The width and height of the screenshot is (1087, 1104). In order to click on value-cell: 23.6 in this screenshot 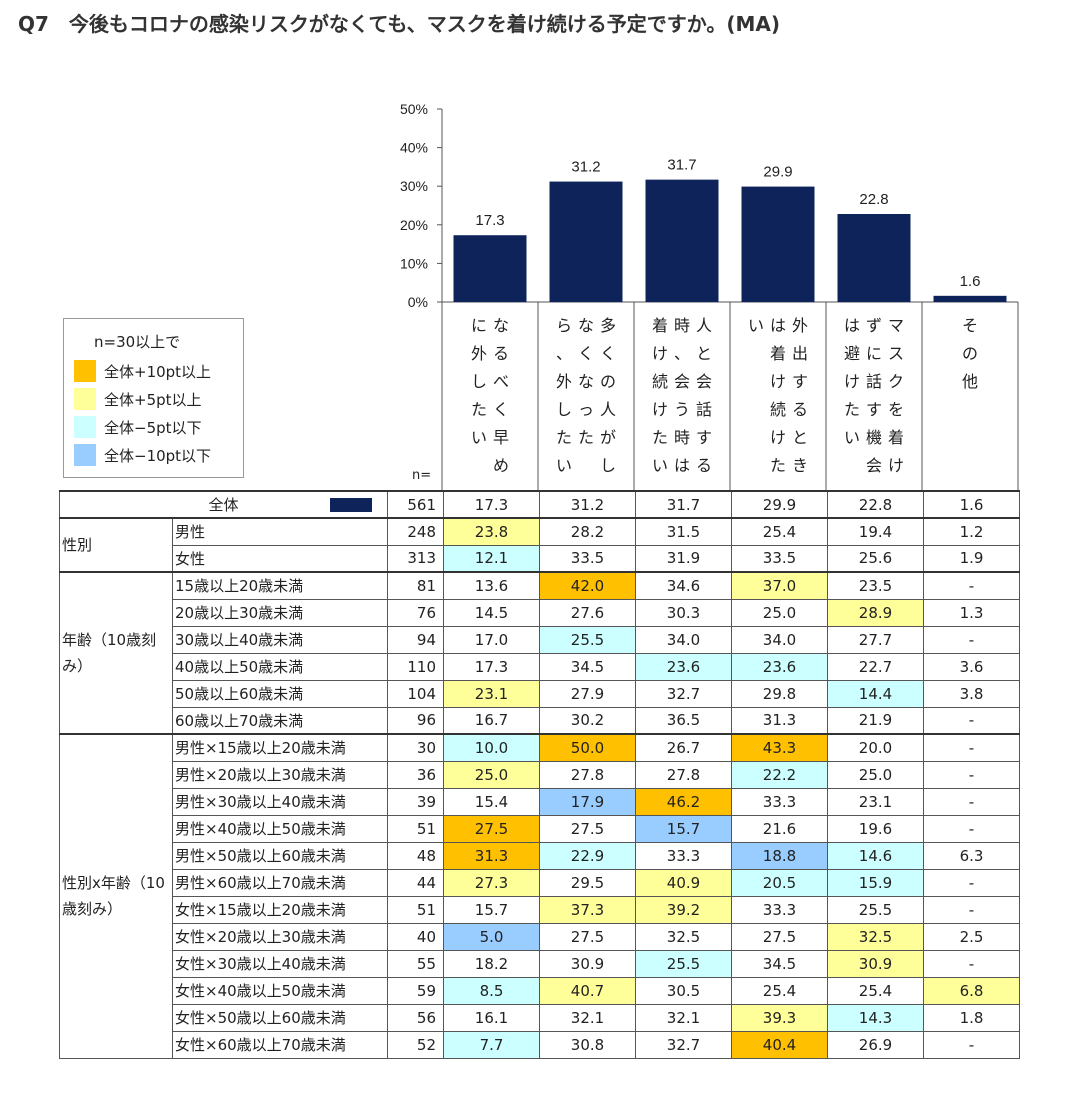, I will do `click(683, 666)`.